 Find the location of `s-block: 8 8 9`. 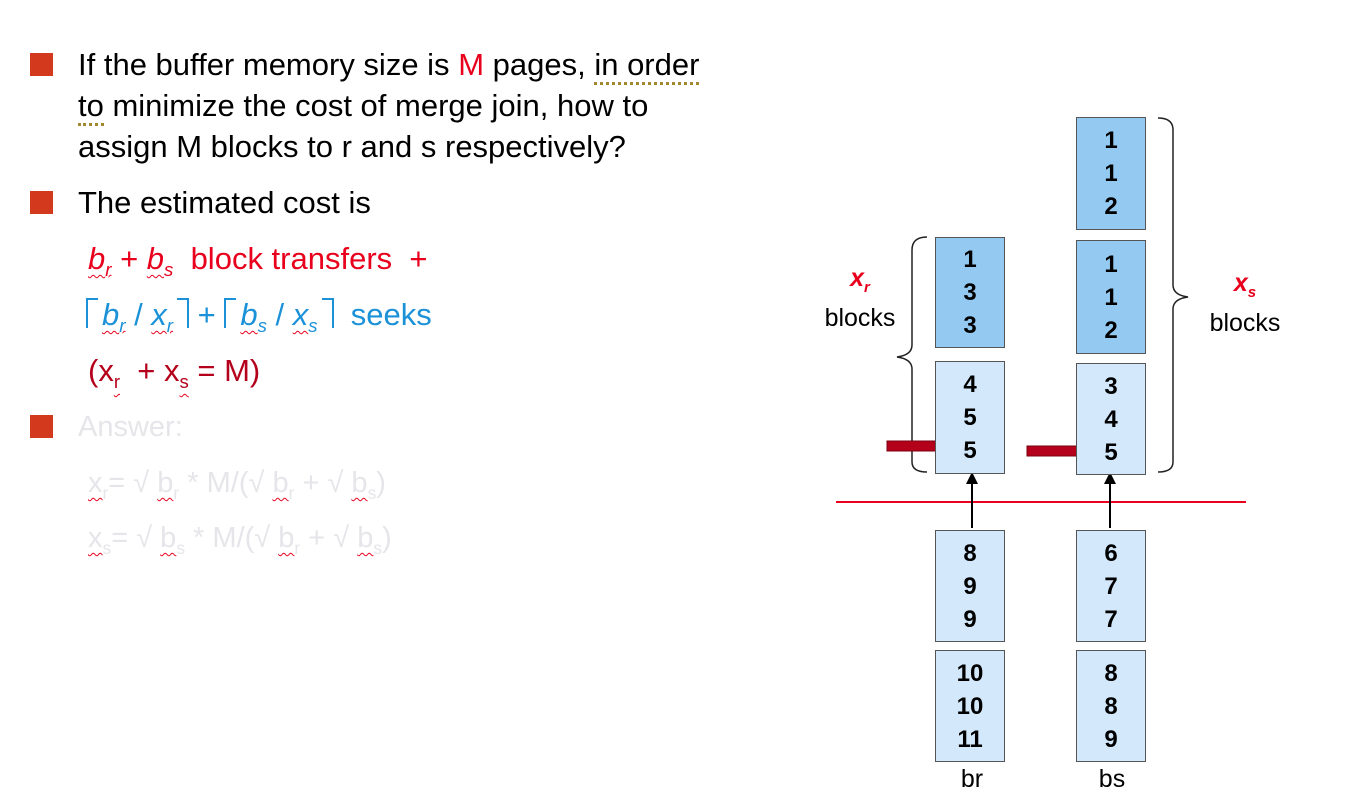

s-block: 8 8 9 is located at coordinates (1111, 706).